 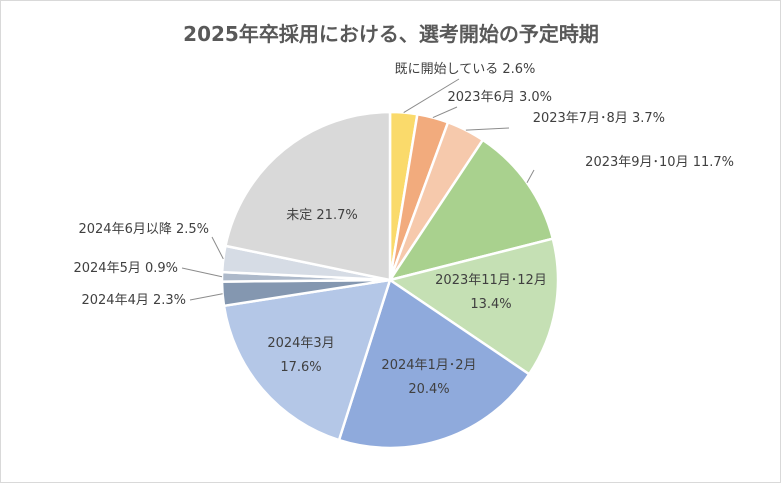 I want to click on data-label: 2023年6月 3.0%, so click(x=499, y=97).